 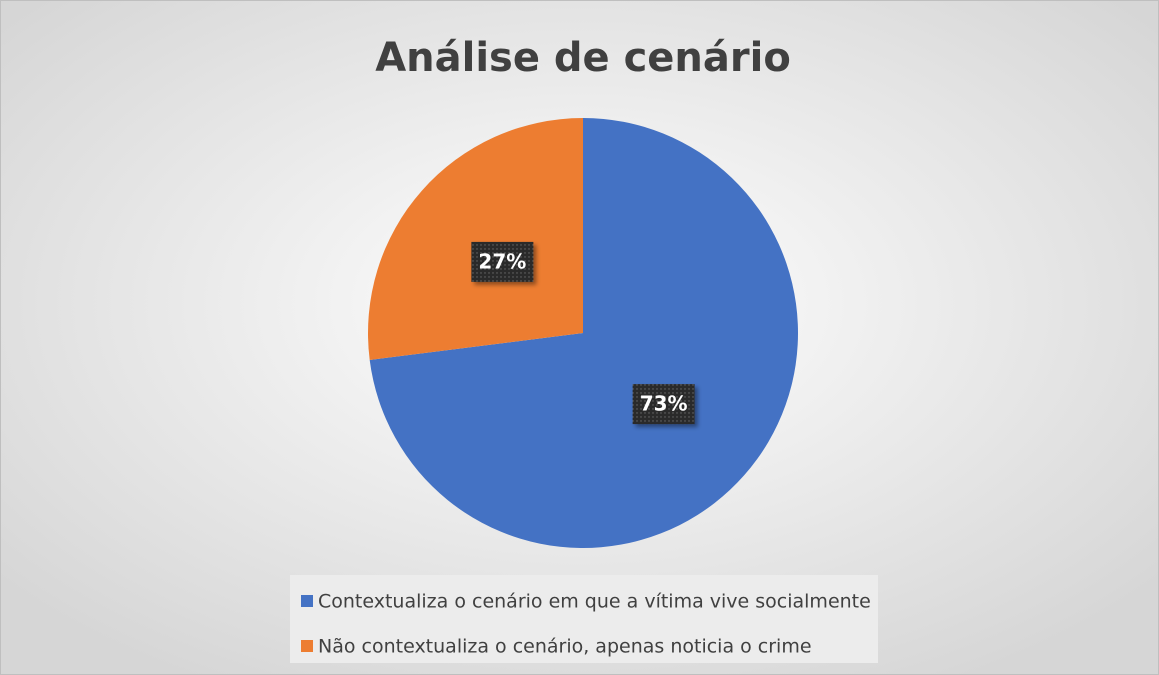 I want to click on legend-box, so click(x=584, y=619).